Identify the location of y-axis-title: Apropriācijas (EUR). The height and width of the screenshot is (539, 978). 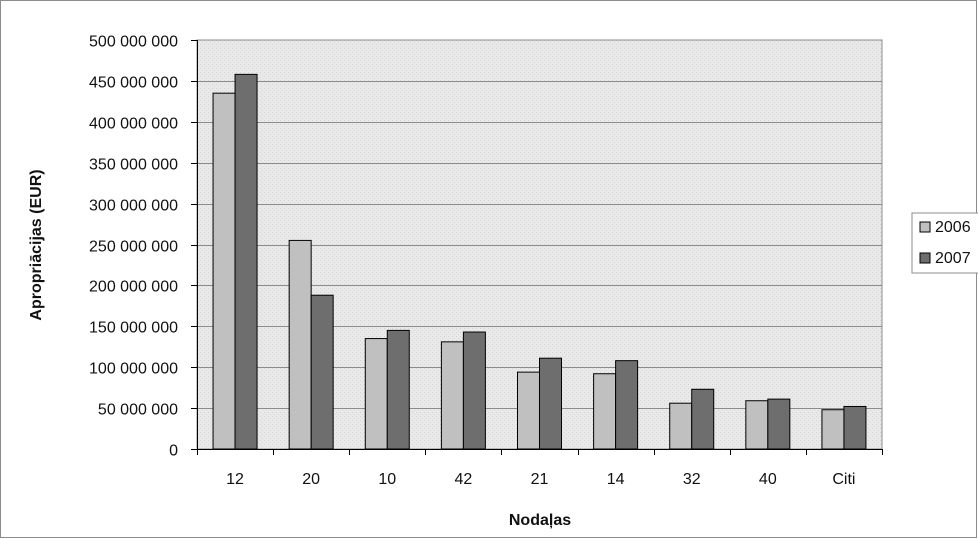
(36, 244).